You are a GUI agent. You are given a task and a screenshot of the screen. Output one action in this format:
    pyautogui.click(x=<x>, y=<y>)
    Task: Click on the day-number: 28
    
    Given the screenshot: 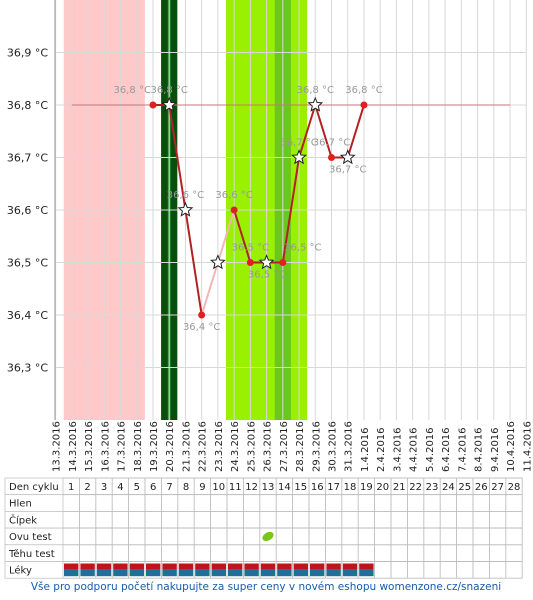 What is the action you would take?
    pyautogui.click(x=514, y=487)
    